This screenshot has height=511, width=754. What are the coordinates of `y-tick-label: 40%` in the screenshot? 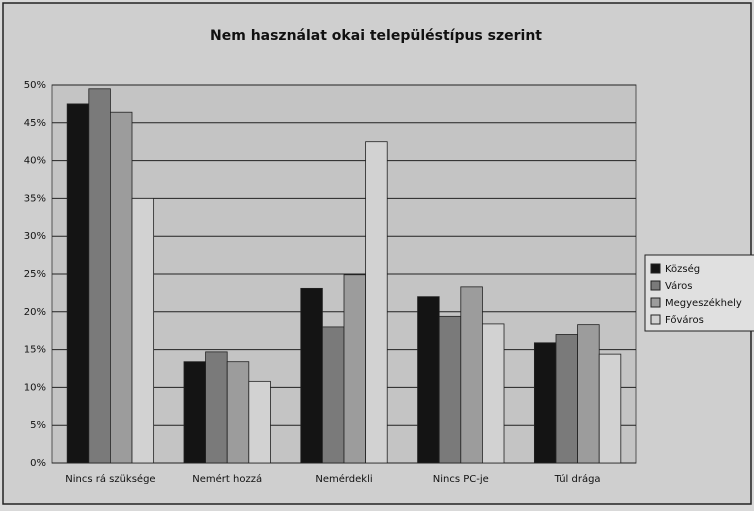 It's located at (35, 161).